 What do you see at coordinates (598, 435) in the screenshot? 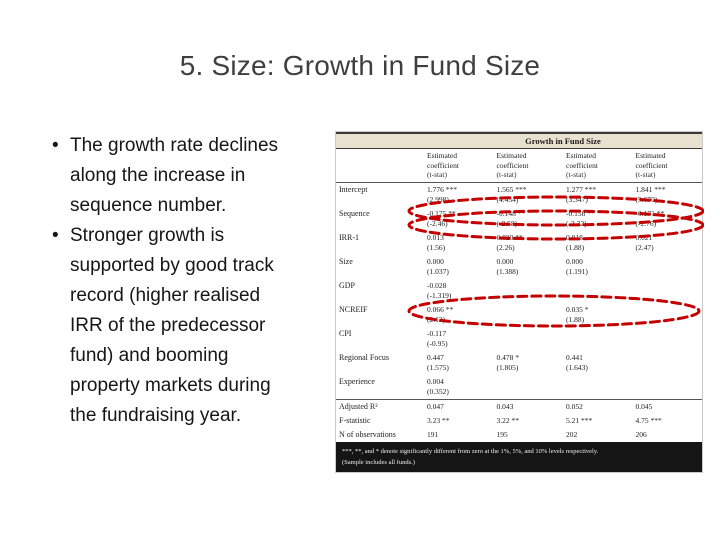
I see `table-cell: 202` at bounding box center [598, 435].